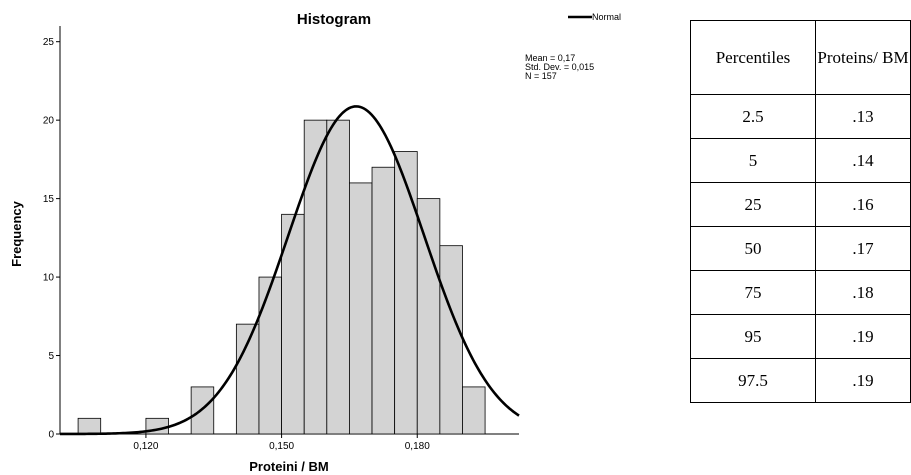 This screenshot has width=911, height=475. I want to click on header-percentiles: Percentiles, so click(753, 57).